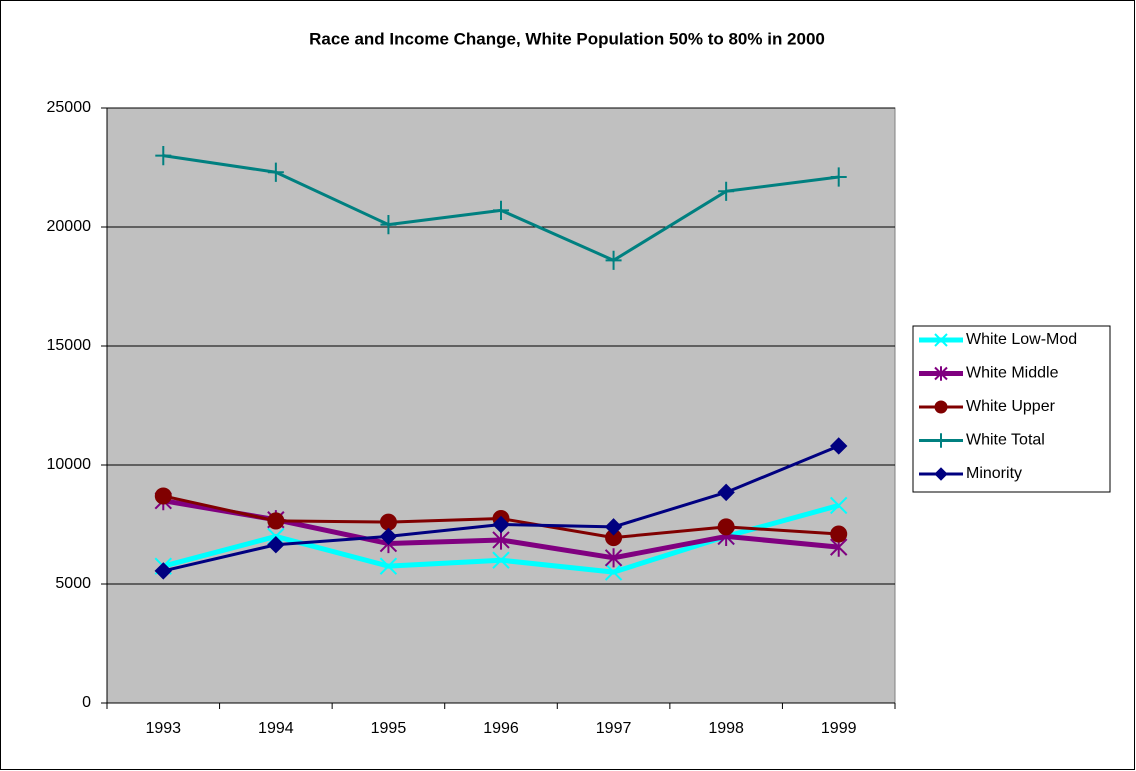 This screenshot has height=771, width=1136. What do you see at coordinates (69, 226) in the screenshot?
I see `y-tick-label: 20000` at bounding box center [69, 226].